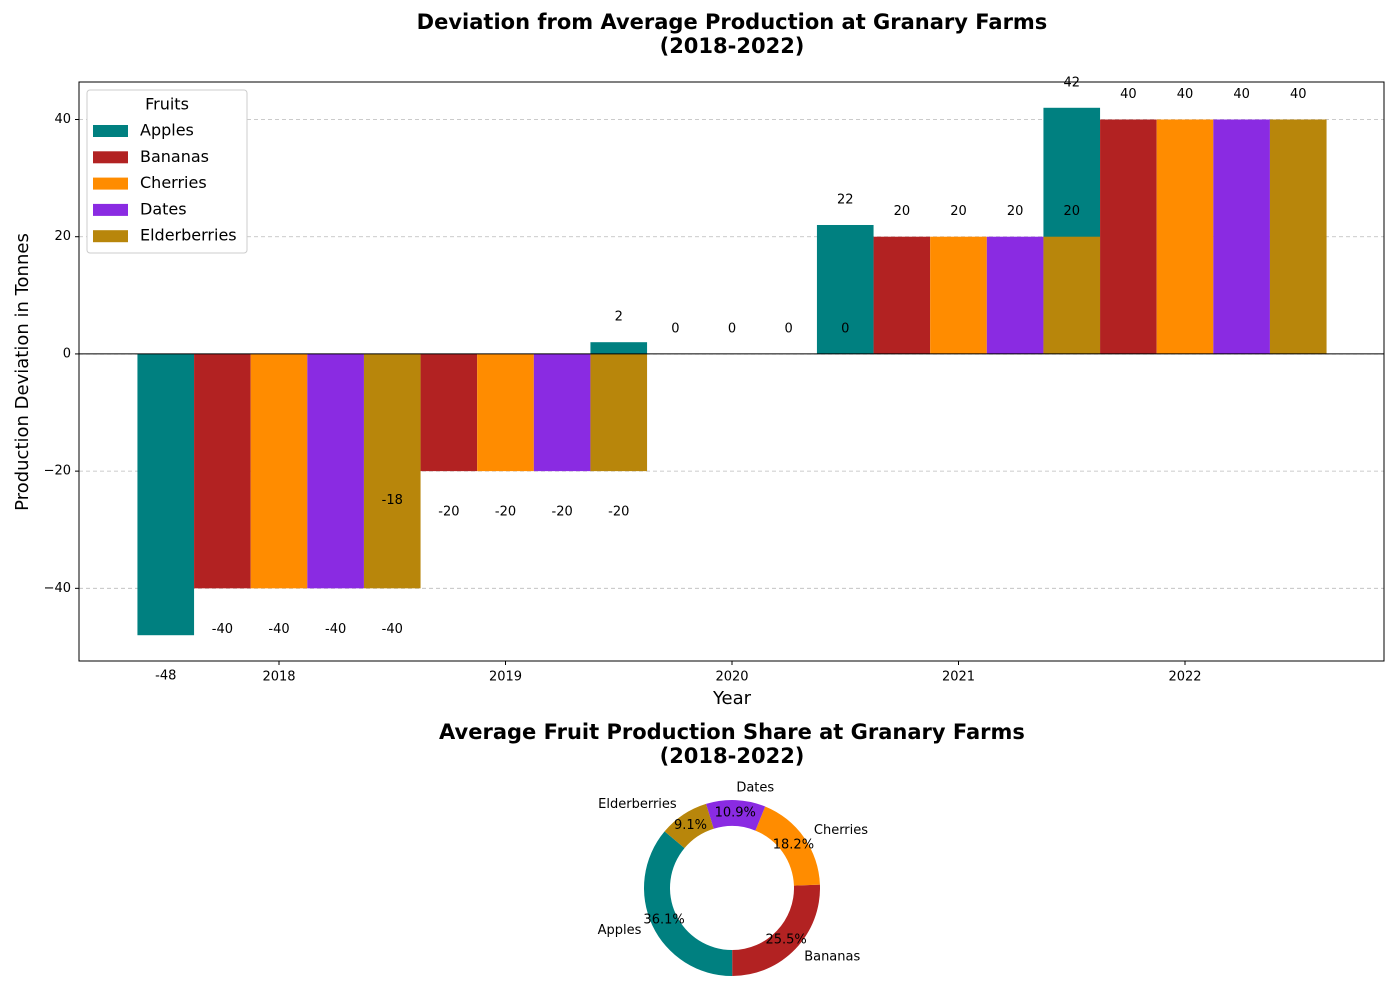  Describe the element at coordinates (167, 130) in the screenshot. I see `legend-label: Apples` at that location.